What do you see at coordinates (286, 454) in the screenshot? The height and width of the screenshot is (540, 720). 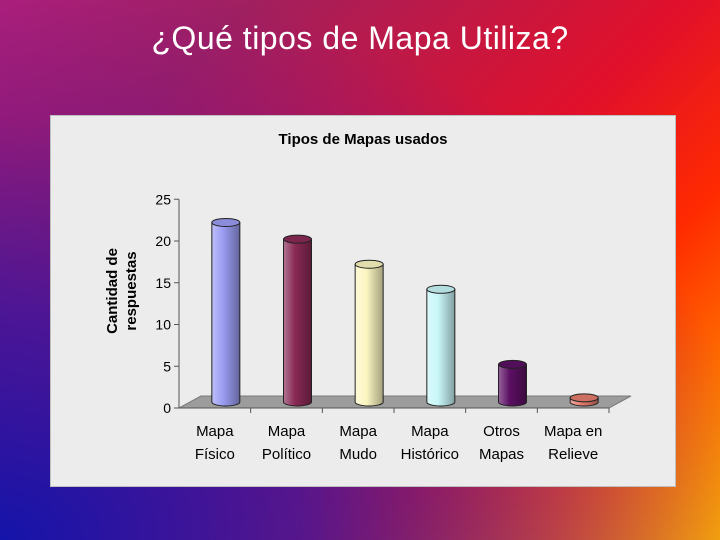 I see `x-tick-label: Político` at bounding box center [286, 454].